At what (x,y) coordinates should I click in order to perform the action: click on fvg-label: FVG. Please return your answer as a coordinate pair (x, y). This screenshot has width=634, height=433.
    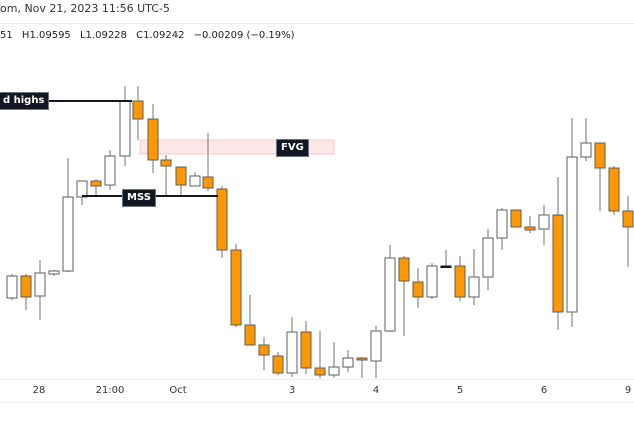
    Looking at the image, I should click on (292, 148).